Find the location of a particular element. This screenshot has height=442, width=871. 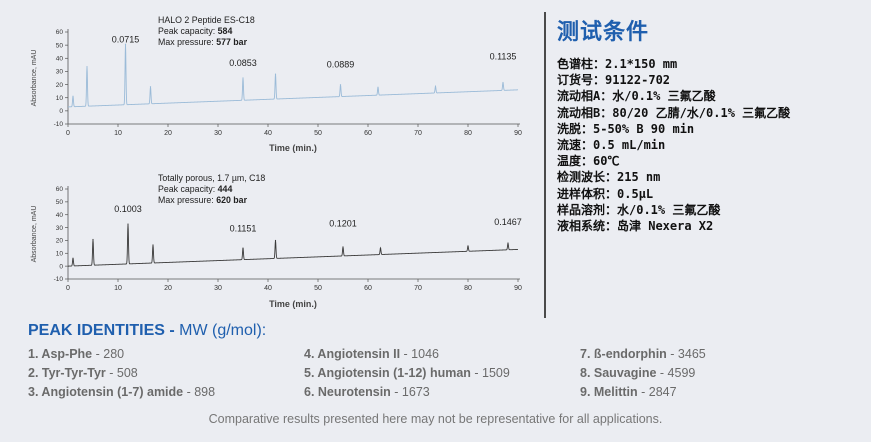

peak-mw: - 1509 is located at coordinates (490, 373).